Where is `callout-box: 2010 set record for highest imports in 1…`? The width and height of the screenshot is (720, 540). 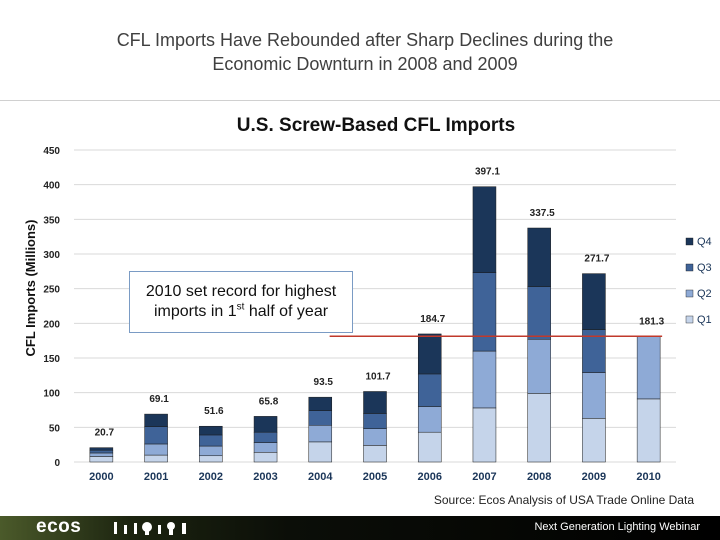
callout-box: 2010 set record for highest imports in 1… is located at coordinates (241, 302).